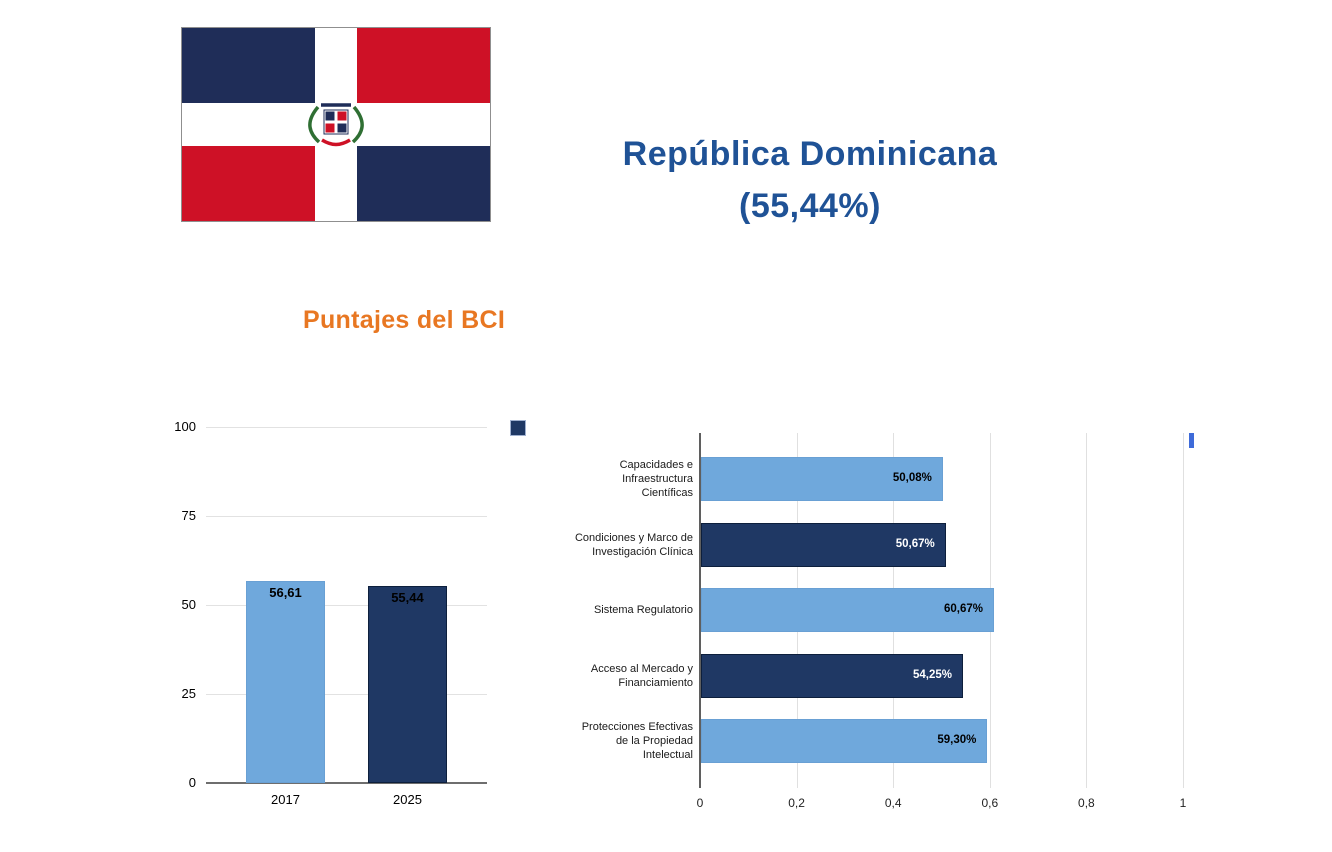  What do you see at coordinates (933, 674) in the screenshot?
I see `bar-value-label: 54,25%` at bounding box center [933, 674].